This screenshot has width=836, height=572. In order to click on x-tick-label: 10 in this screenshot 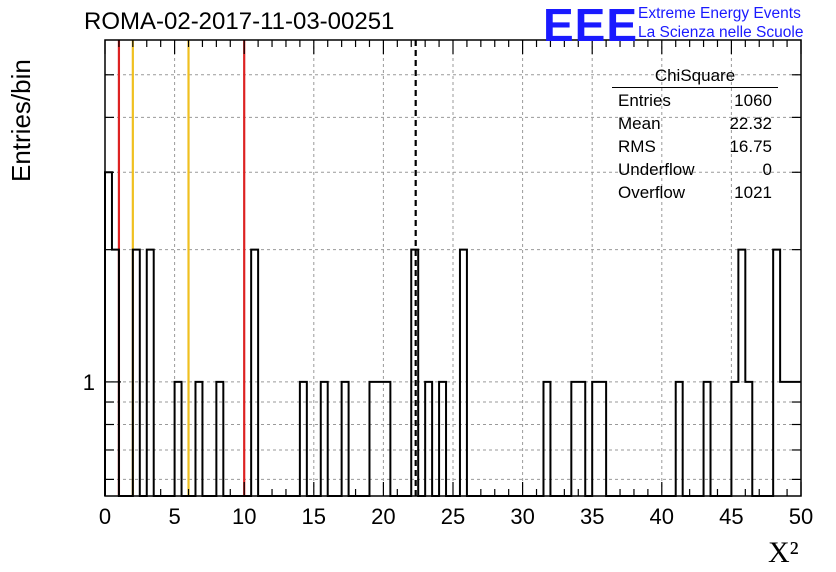, I will do `click(244, 516)`.